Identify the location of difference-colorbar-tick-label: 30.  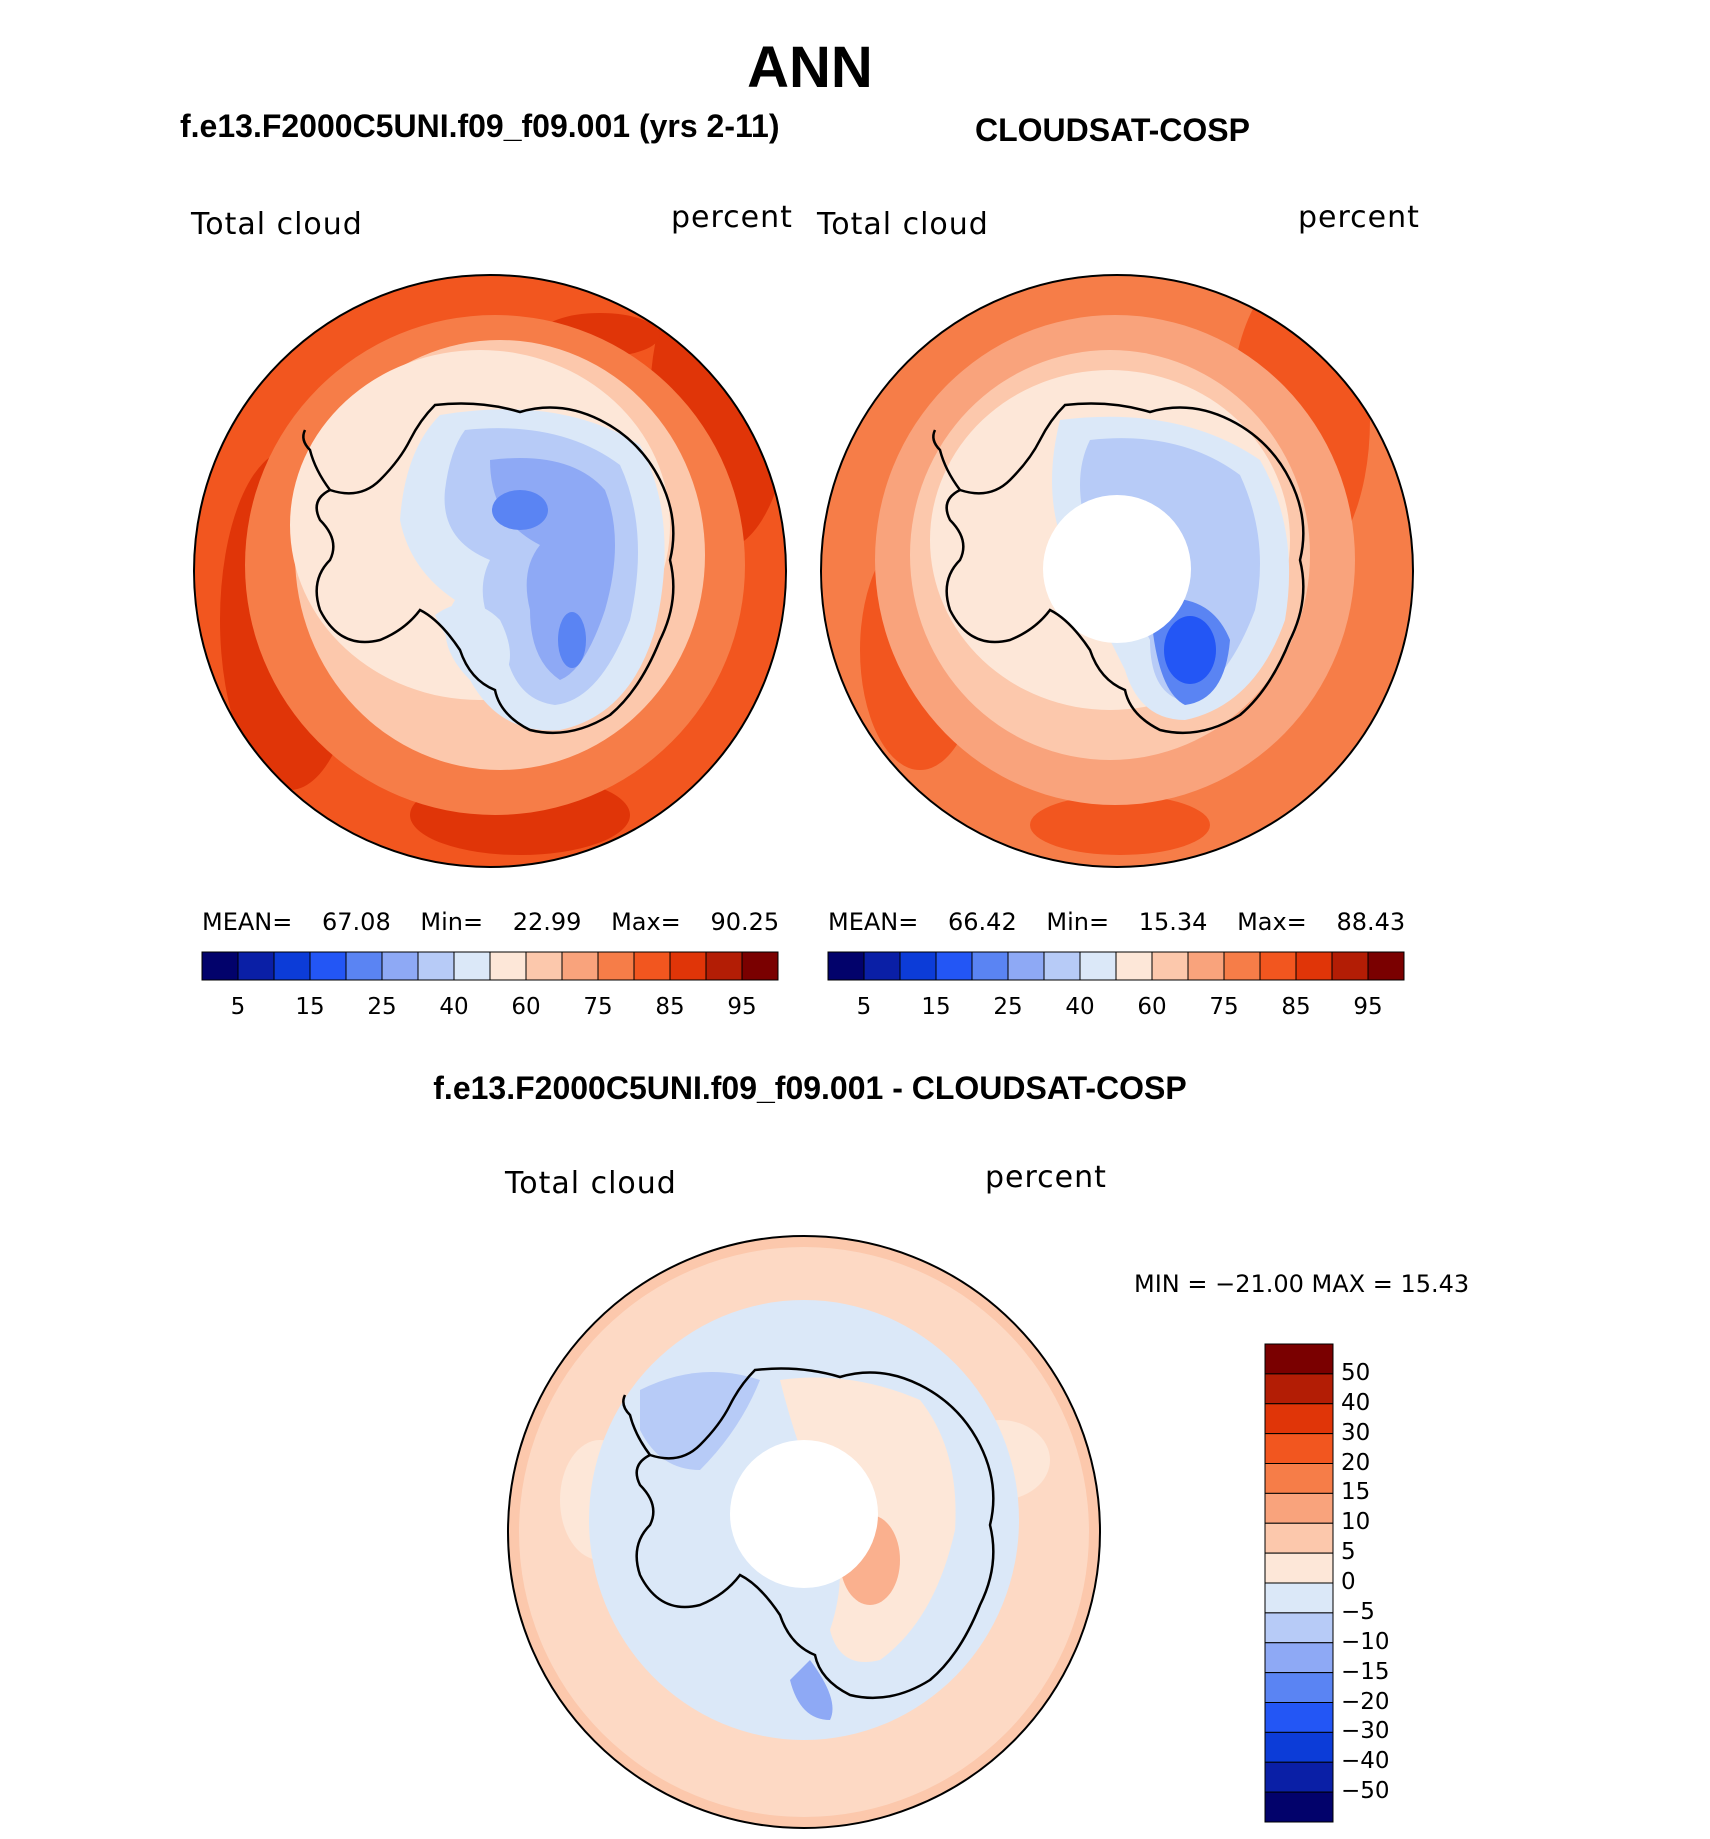
(1356, 1432).